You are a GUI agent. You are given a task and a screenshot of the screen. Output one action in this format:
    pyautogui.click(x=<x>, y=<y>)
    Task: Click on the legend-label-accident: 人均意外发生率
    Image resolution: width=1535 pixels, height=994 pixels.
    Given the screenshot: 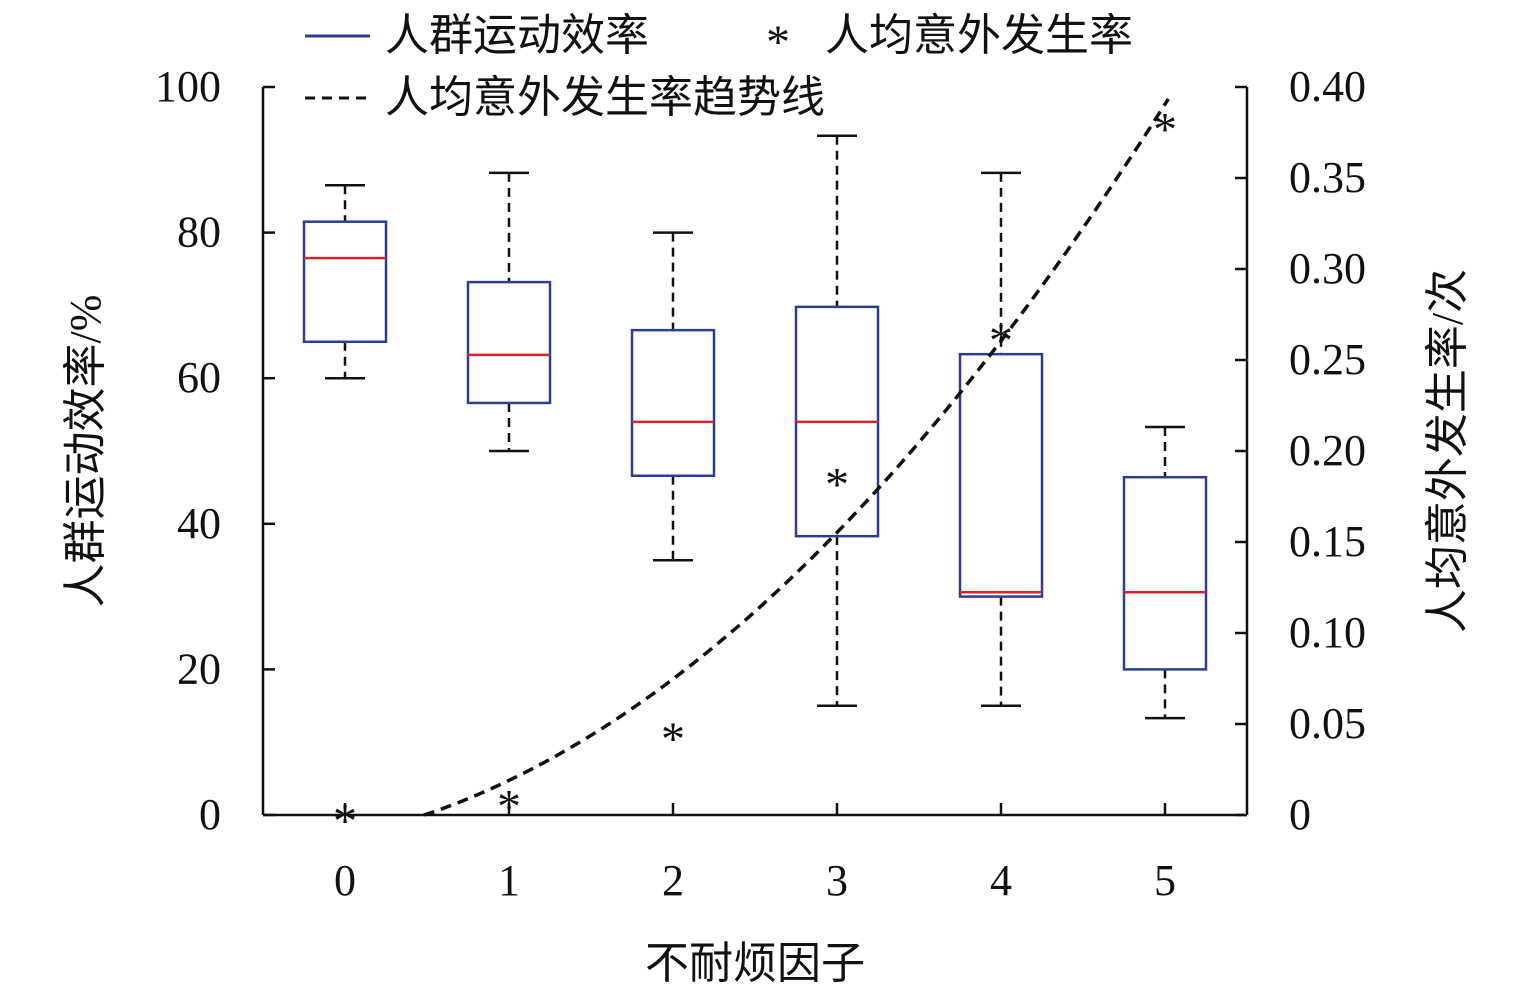 What is the action you would take?
    pyautogui.click(x=979, y=35)
    